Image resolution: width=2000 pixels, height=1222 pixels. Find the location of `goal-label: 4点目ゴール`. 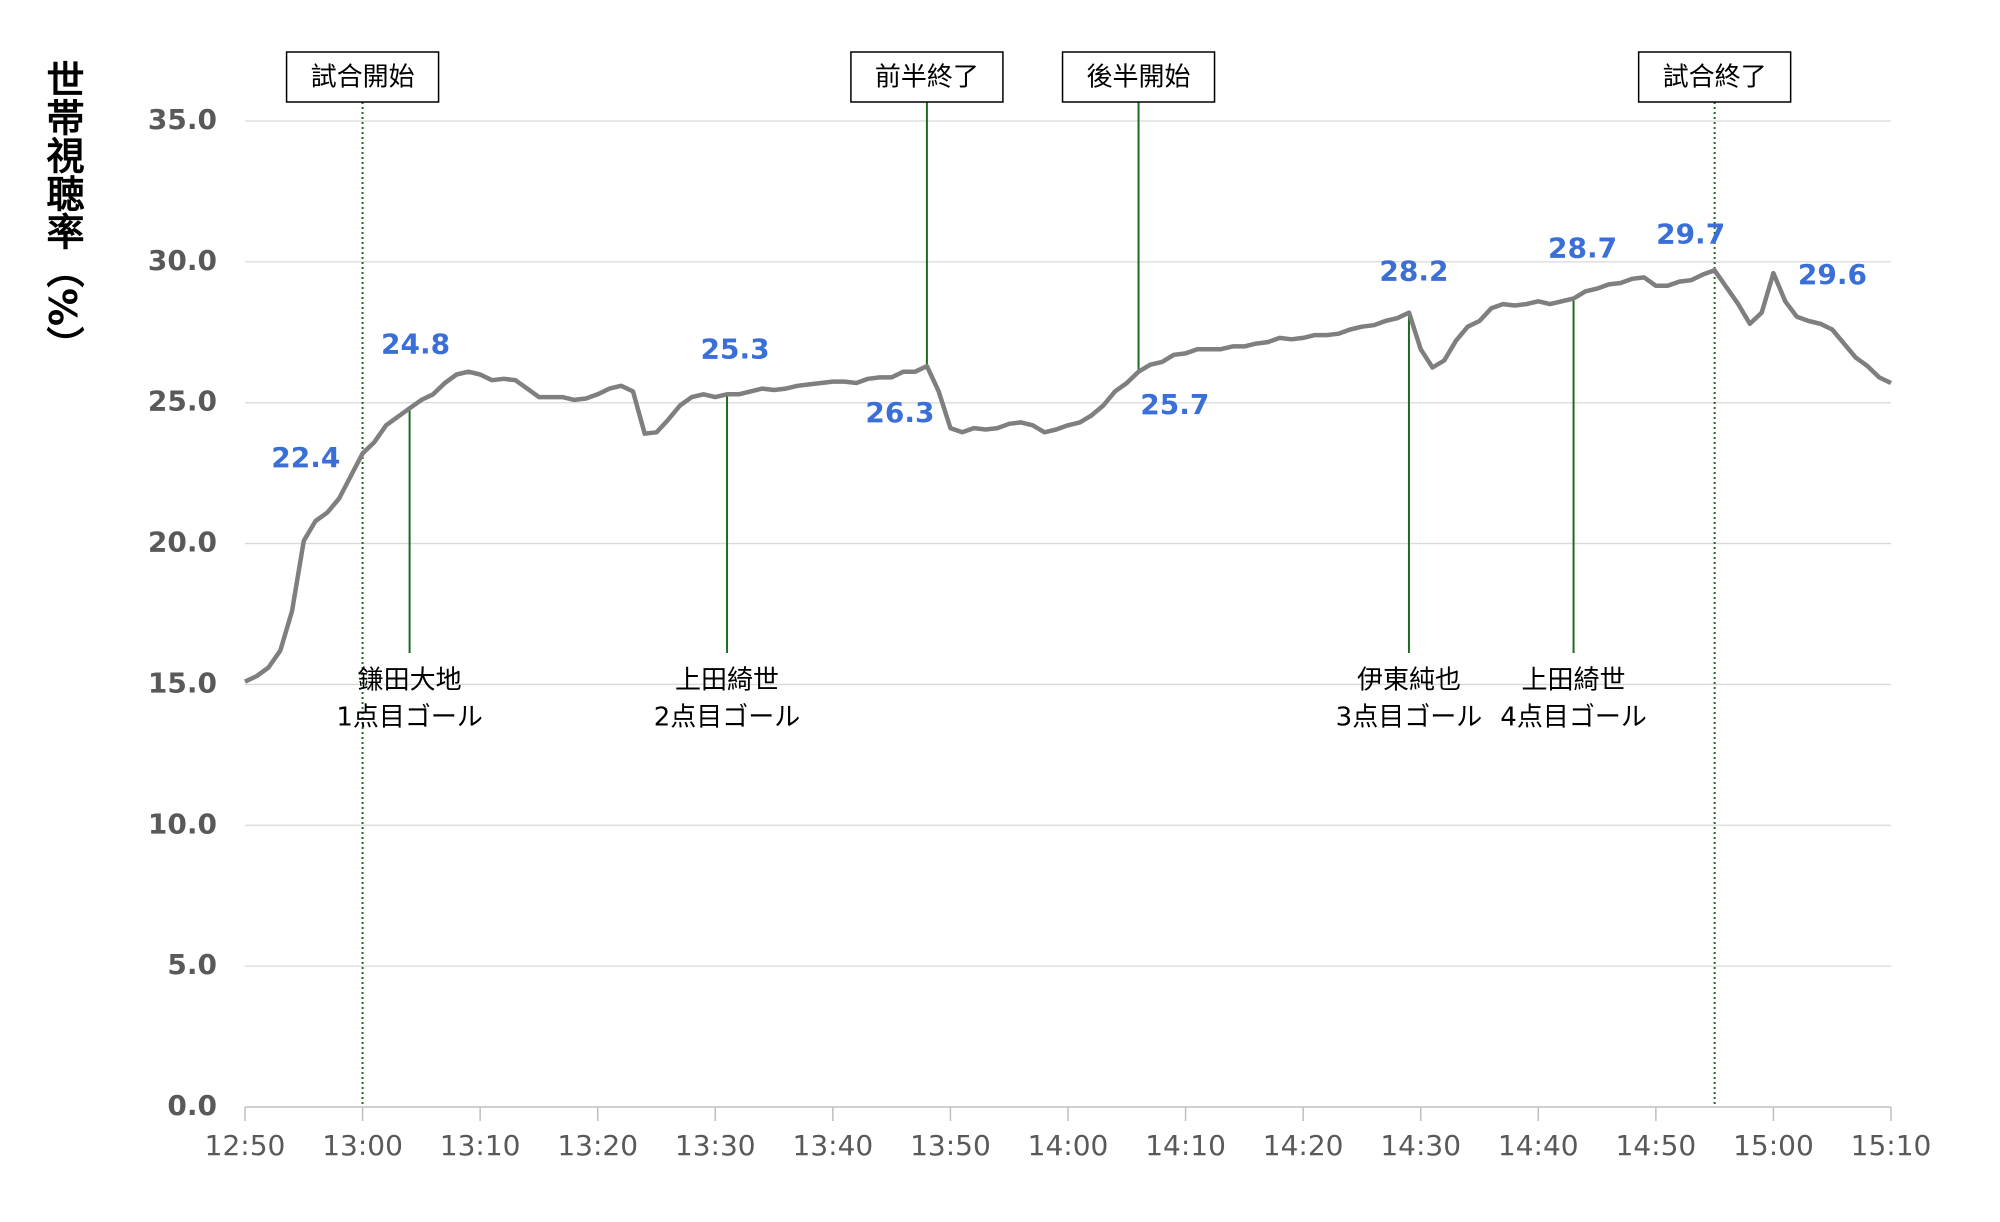

goal-label: 4点目ゴール is located at coordinates (1573, 718).